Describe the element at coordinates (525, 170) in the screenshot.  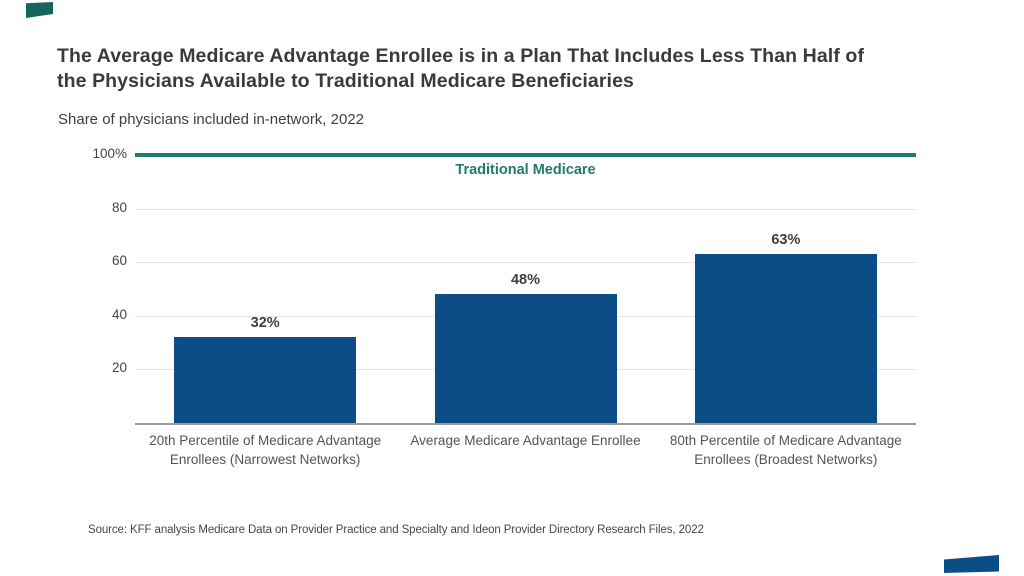
I see `traditional-medicare-label: Traditional Medicare` at that location.